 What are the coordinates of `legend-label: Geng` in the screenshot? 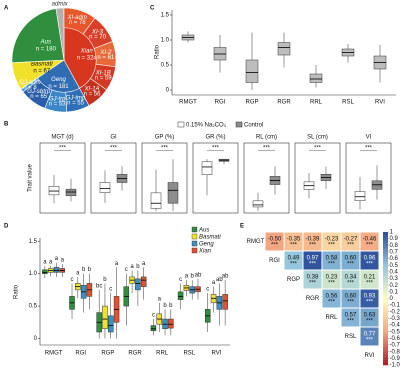 It's located at (206, 244).